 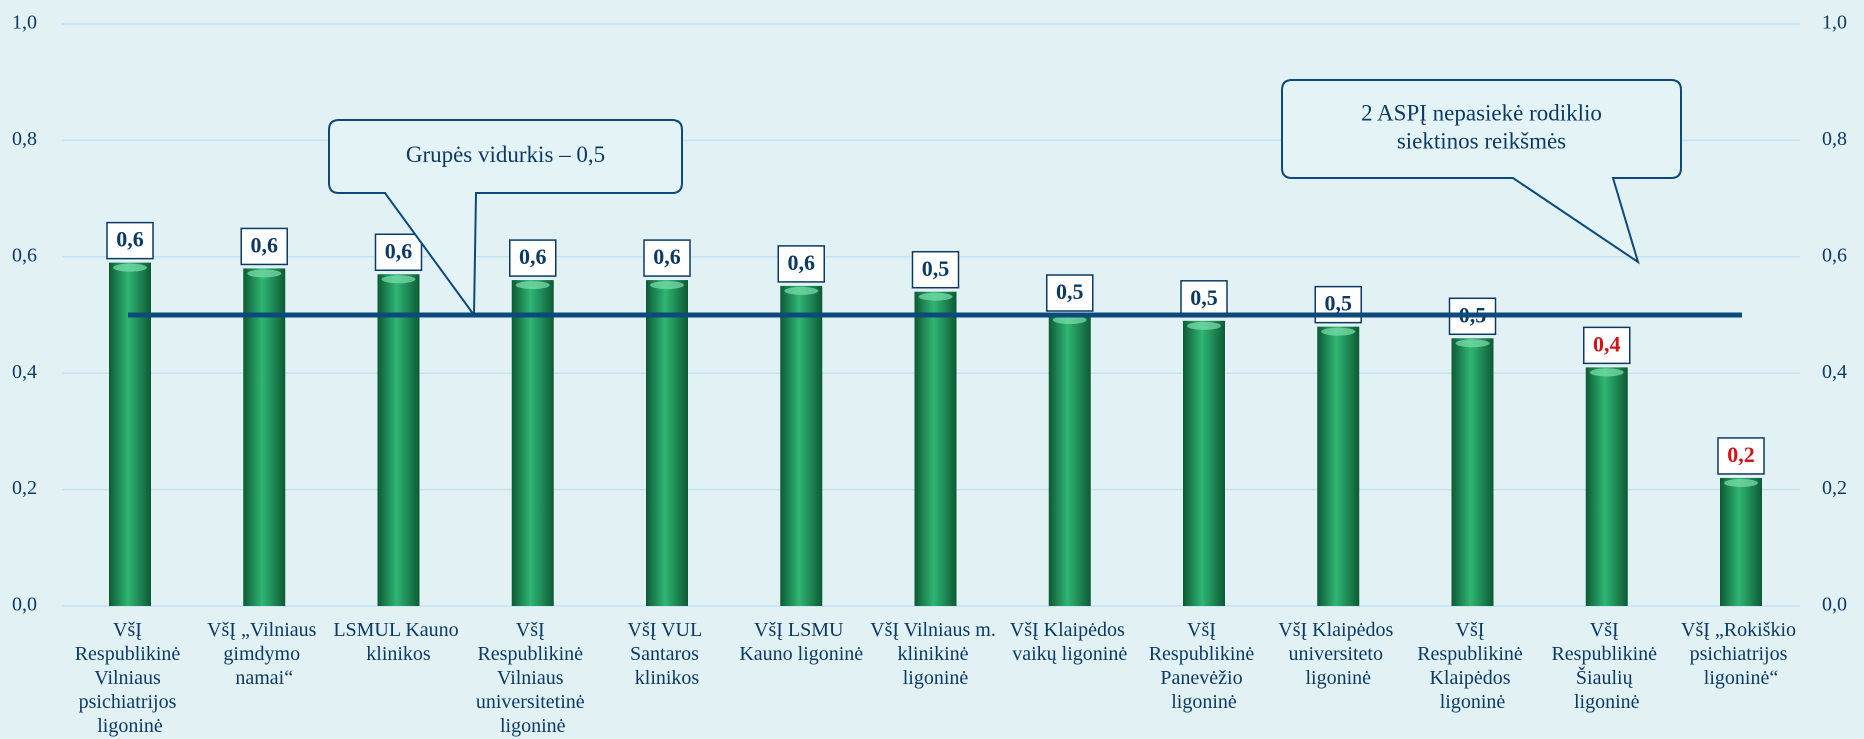 I want to click on annotation: Grupės vidurkis – 0,5, so click(x=505, y=154).